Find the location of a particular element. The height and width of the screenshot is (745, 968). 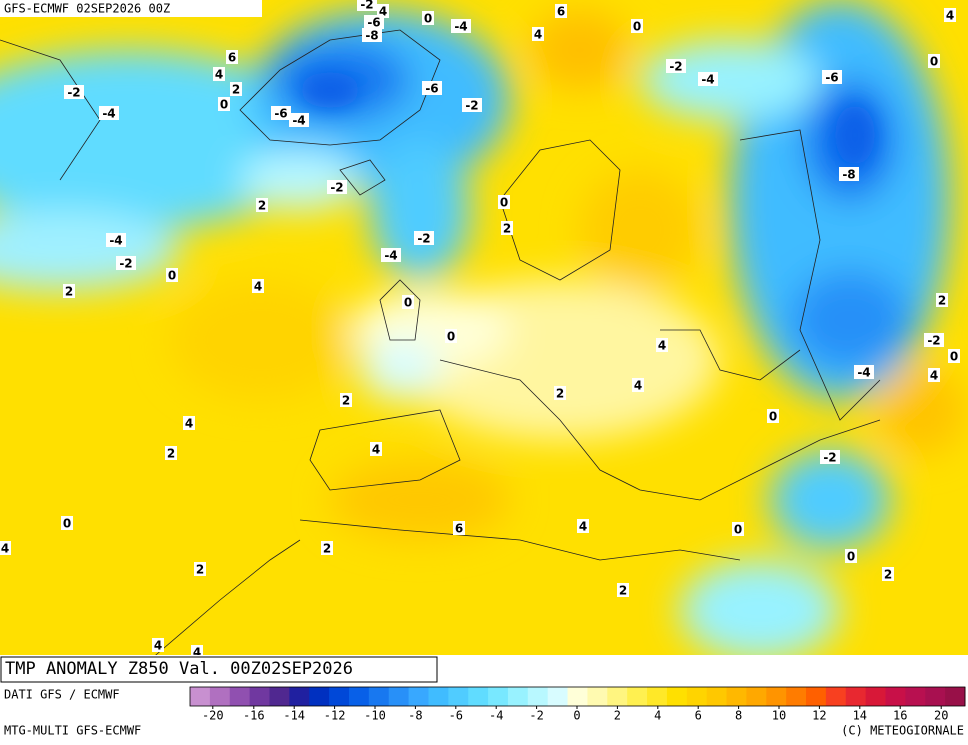

colorbar-tick-label: -14 is located at coordinates (294, 716).